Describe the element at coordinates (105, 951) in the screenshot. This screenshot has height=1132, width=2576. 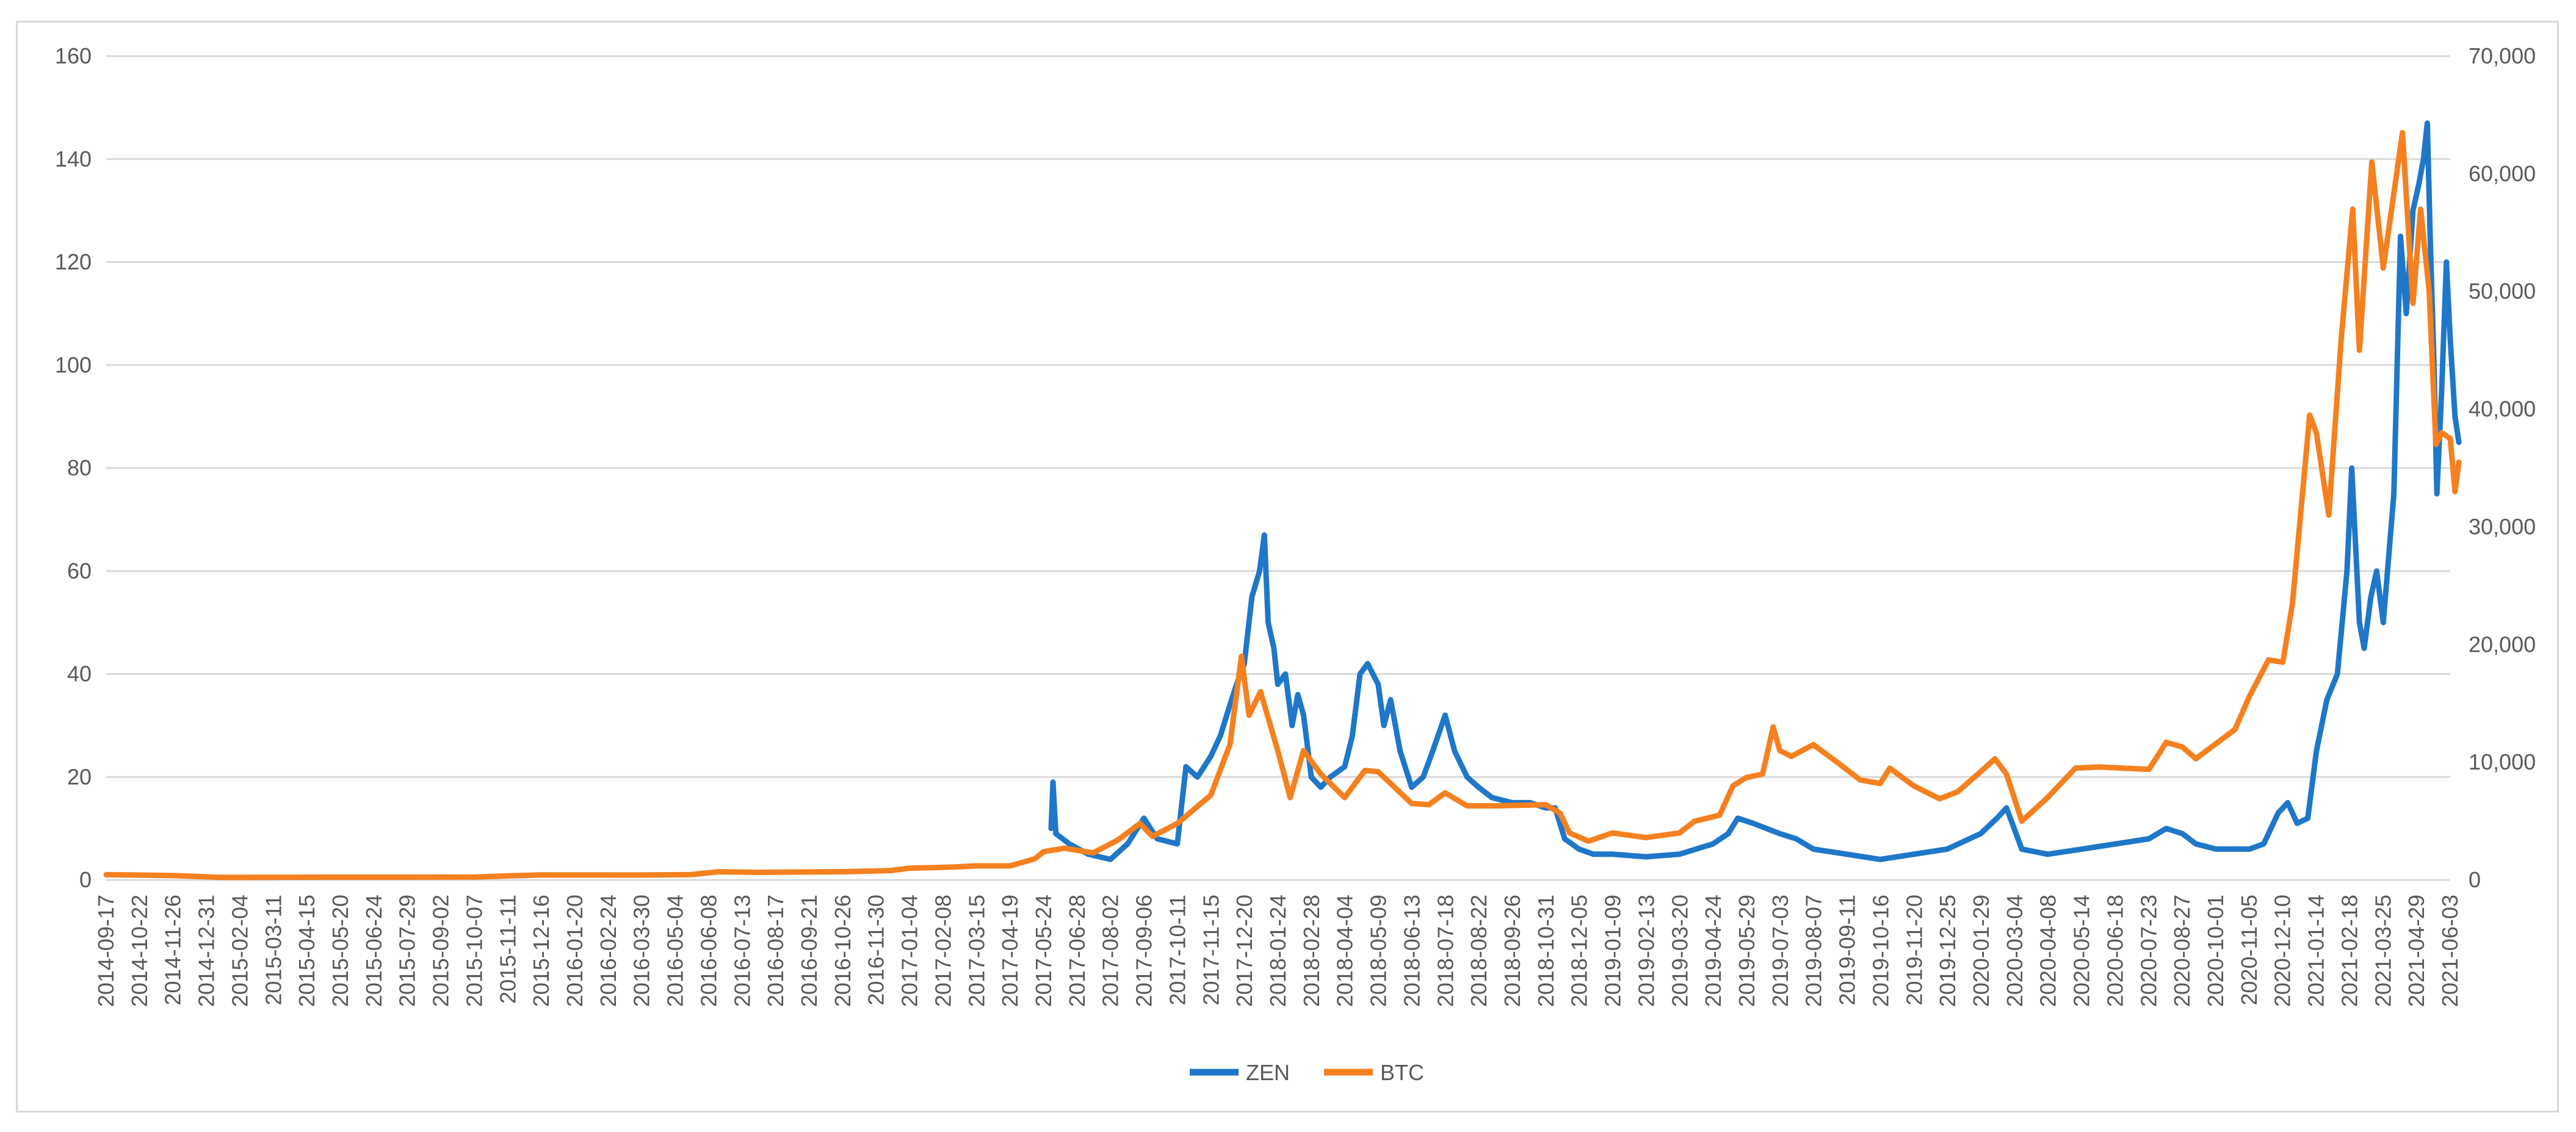
I see `x-tick-label: 2014-09-17` at that location.